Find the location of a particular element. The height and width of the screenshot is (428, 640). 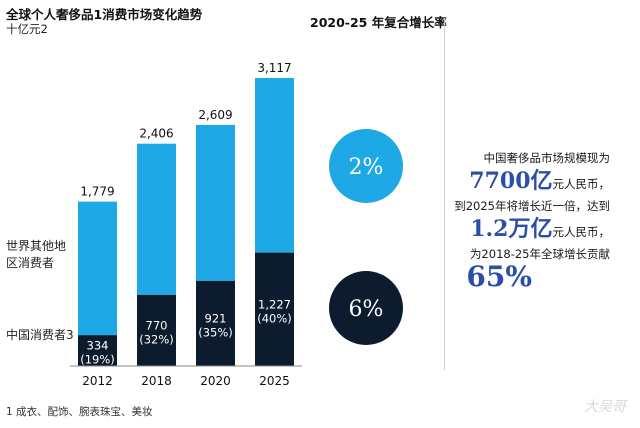

bar-china-2025 is located at coordinates (274, 309).